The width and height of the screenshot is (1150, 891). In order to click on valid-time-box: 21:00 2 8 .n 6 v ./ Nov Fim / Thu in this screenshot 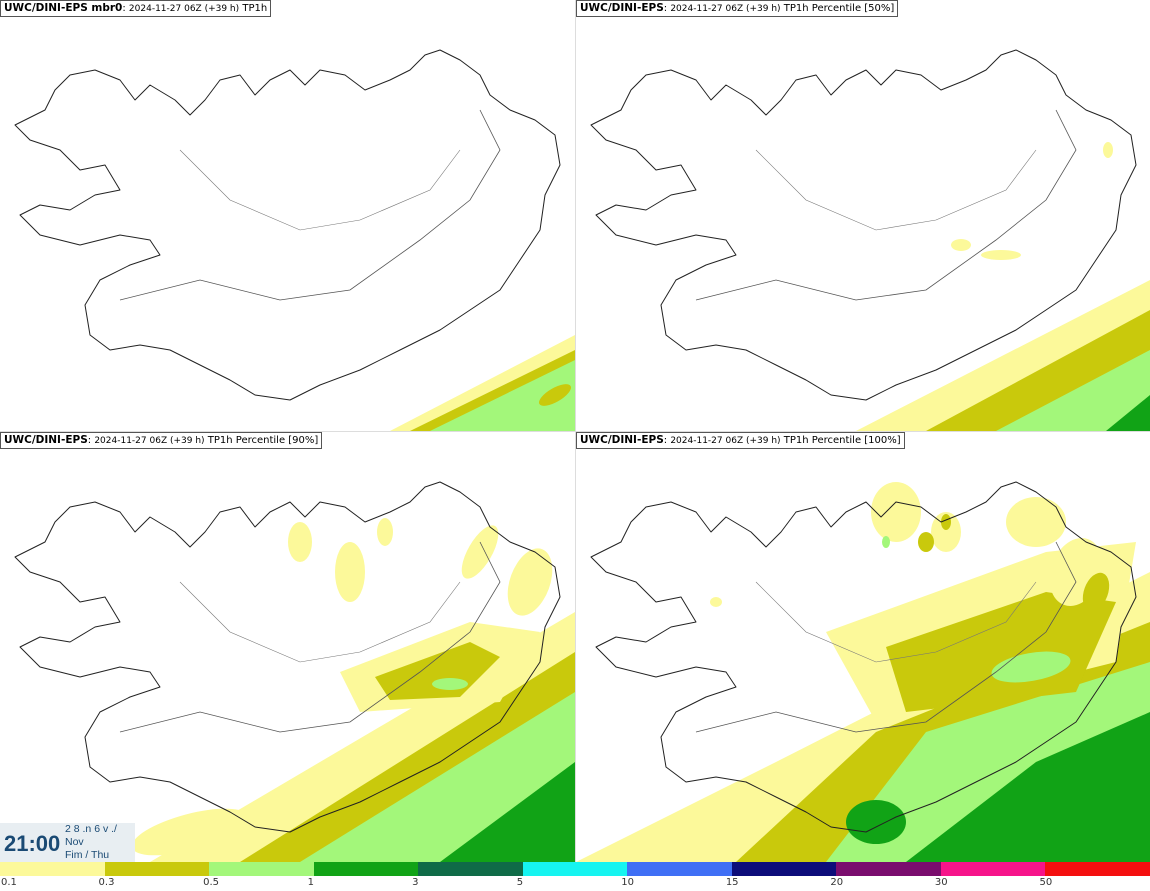, I will do `click(67, 843)`.